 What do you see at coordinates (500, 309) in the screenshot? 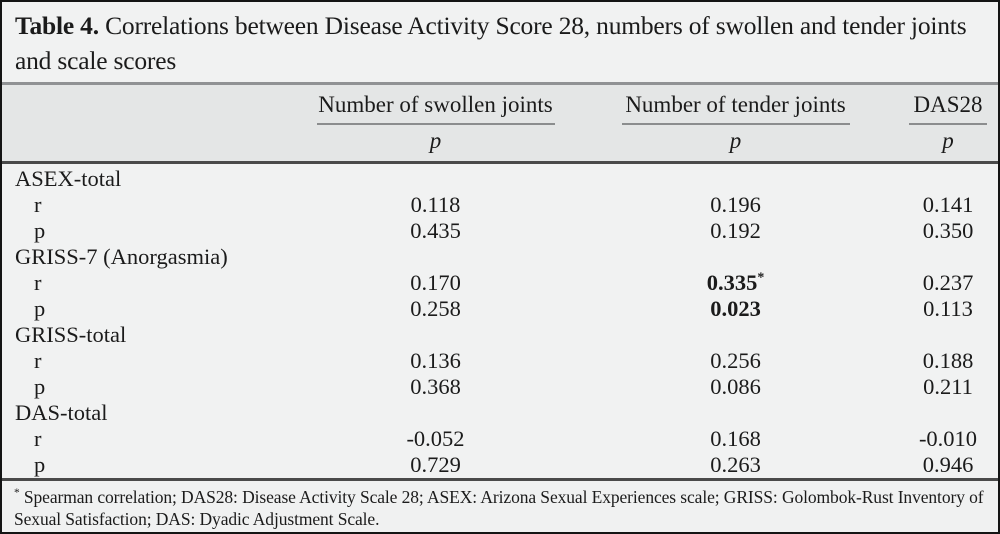
I see `table-row: p 0.258 0.023 0.113` at bounding box center [500, 309].